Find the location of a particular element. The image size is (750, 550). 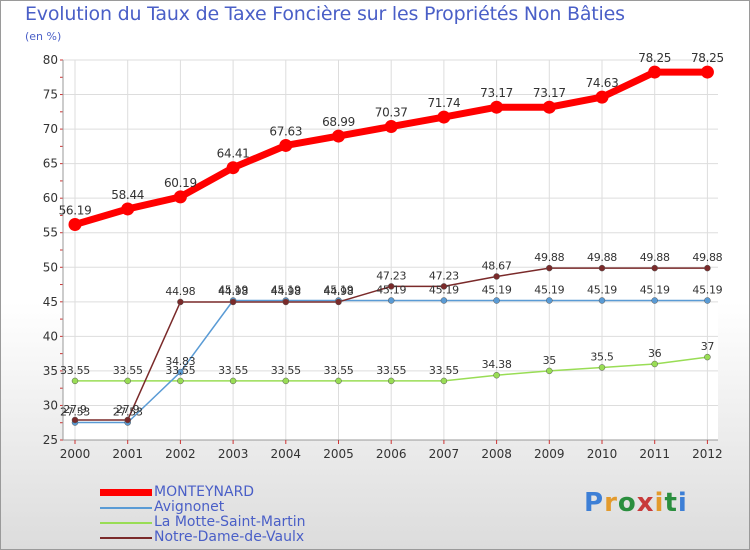

y-tick-label: 35 is located at coordinates (50, 371).